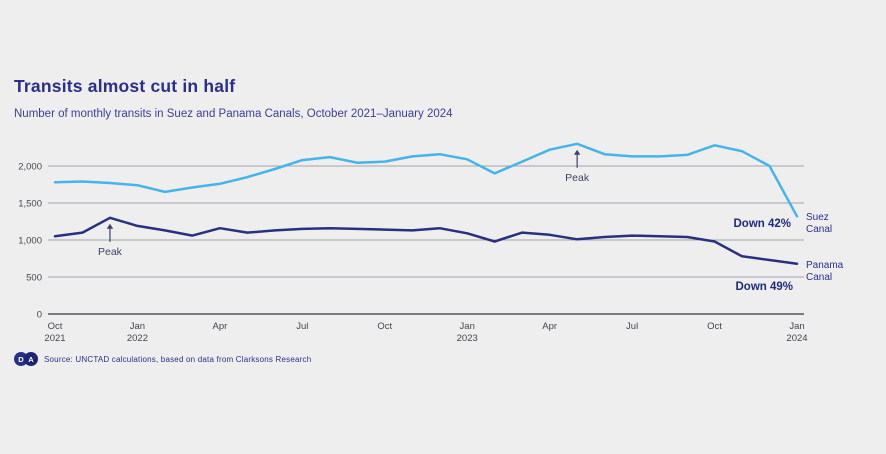 The image size is (886, 454). What do you see at coordinates (467, 338) in the screenshot?
I see `x-tick-year: 2023` at bounding box center [467, 338].